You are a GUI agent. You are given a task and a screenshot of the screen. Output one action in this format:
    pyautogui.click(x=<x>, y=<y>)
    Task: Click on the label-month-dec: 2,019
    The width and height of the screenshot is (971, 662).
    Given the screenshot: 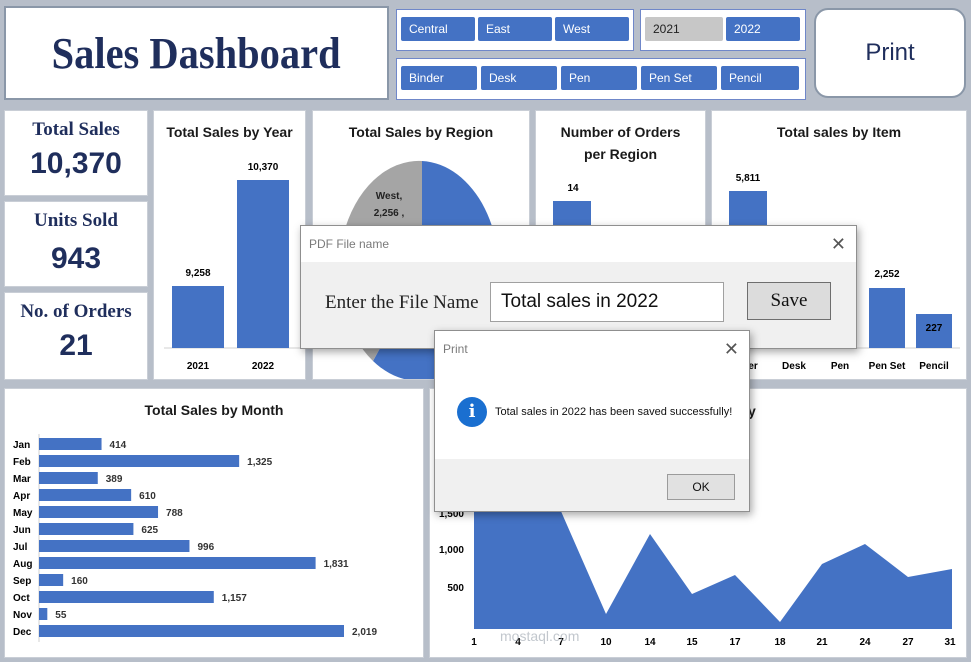 What is the action you would take?
    pyautogui.click(x=364, y=632)
    